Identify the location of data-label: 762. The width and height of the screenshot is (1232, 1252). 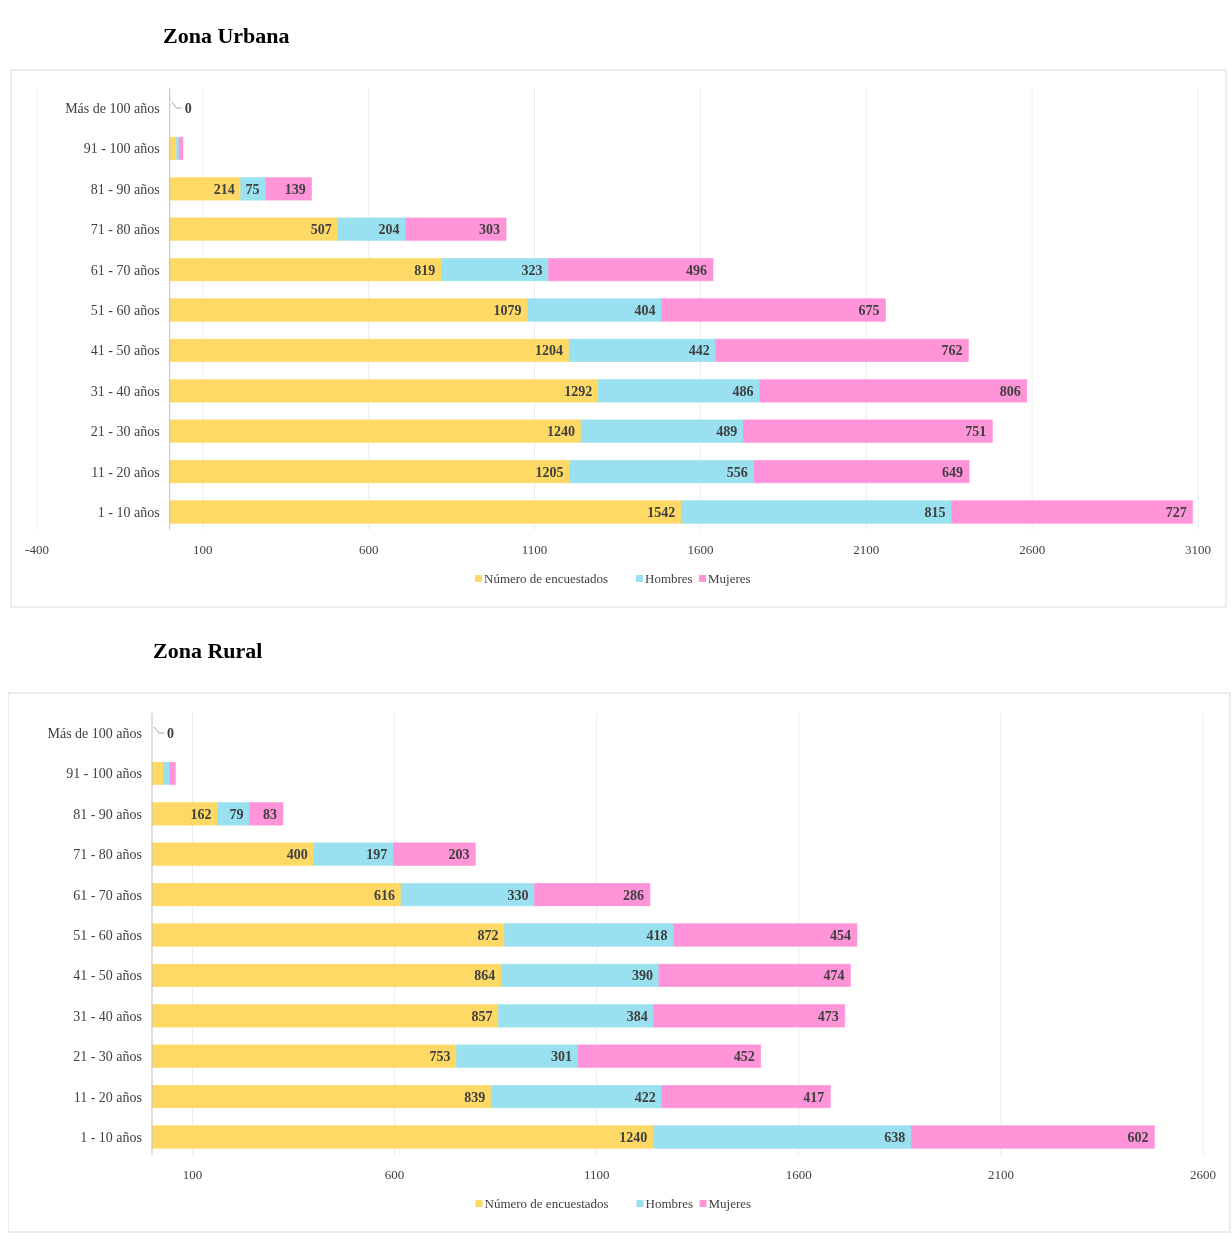
(952, 351).